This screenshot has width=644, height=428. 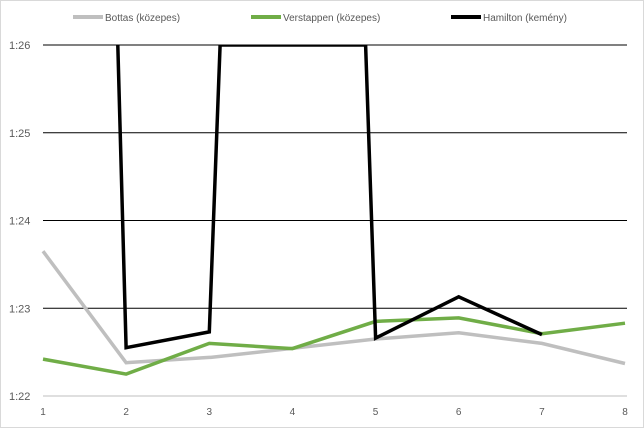 I want to click on y-tick-label: 1:26, so click(x=19, y=46).